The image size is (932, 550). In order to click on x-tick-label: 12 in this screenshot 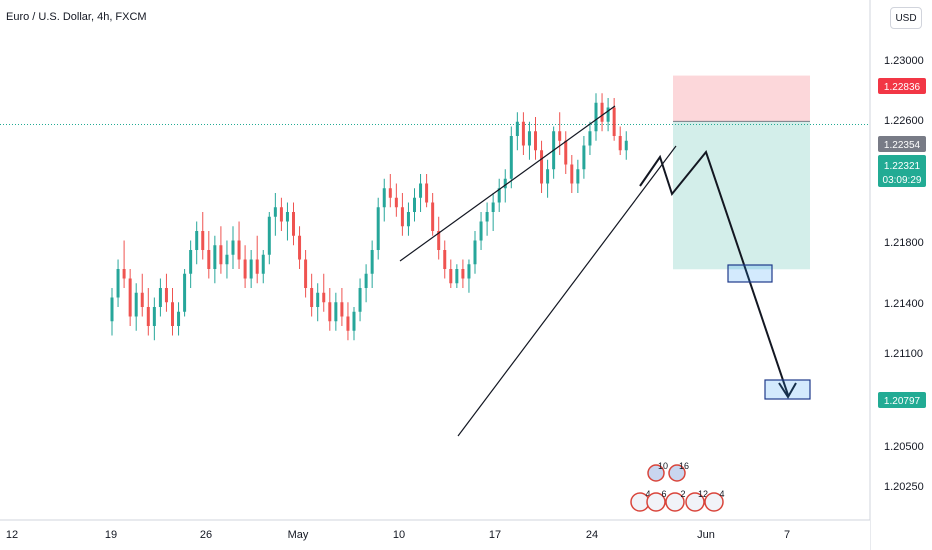, I will do `click(12, 535)`.